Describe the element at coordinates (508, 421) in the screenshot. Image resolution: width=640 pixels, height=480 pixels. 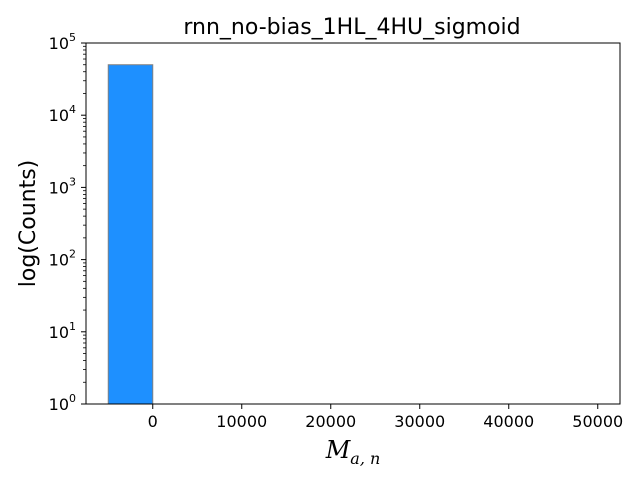
I see `x-tick-label: 40000` at that location.